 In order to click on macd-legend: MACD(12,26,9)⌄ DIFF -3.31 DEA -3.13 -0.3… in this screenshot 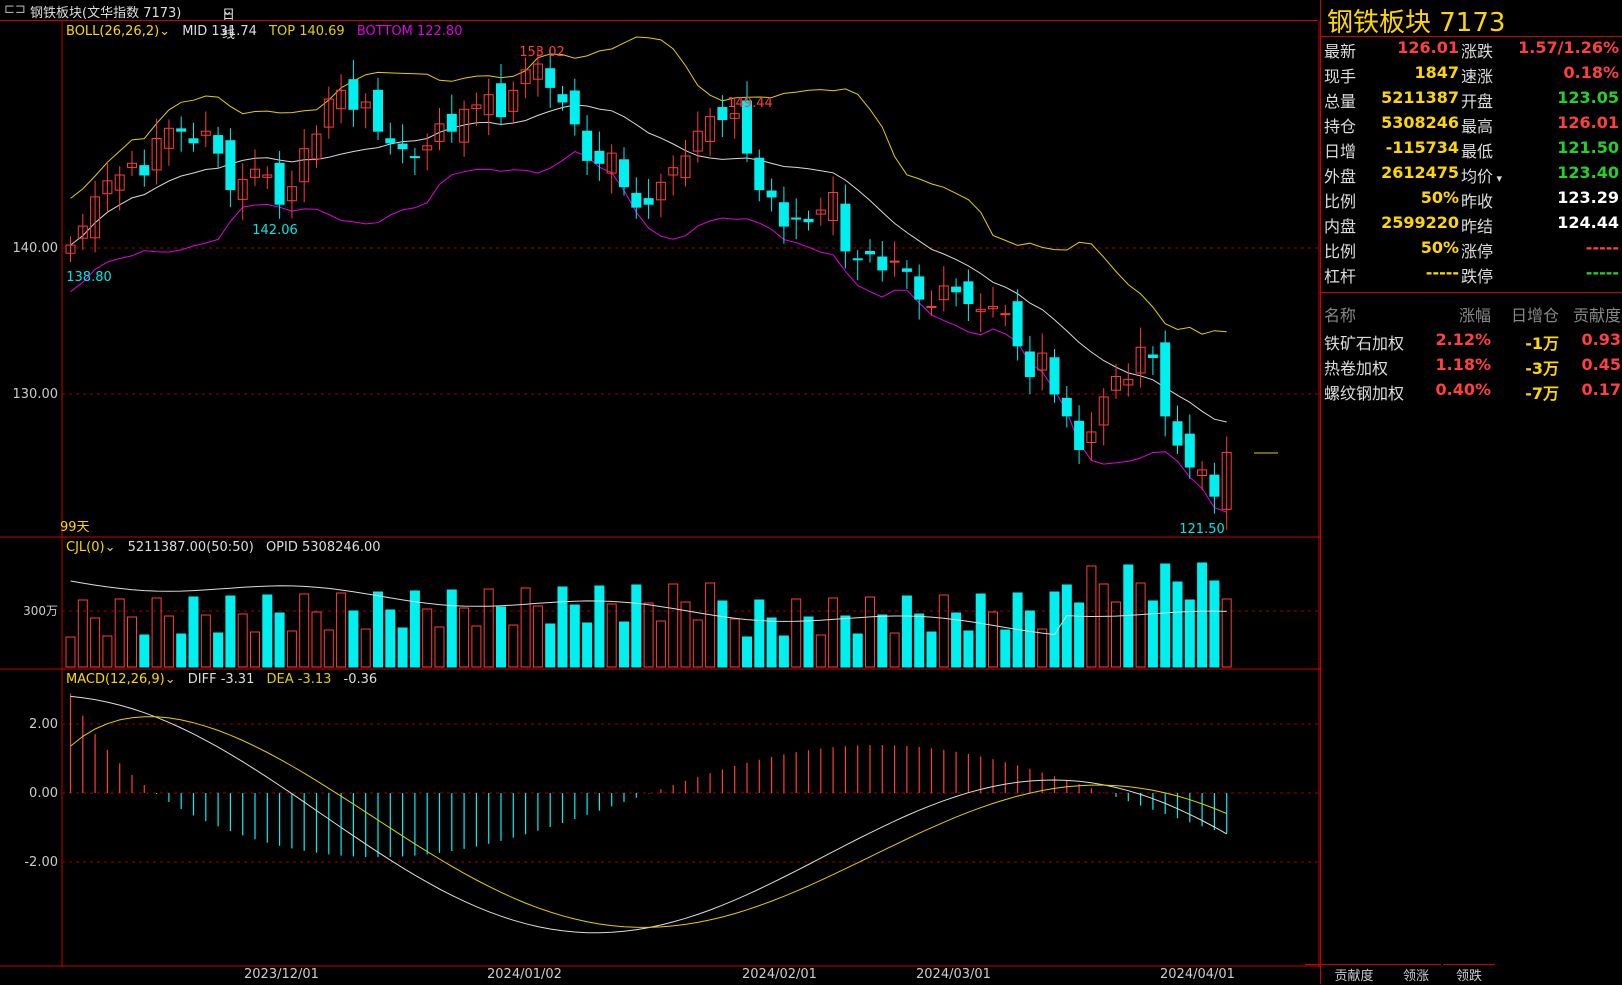, I will do `click(221, 679)`.